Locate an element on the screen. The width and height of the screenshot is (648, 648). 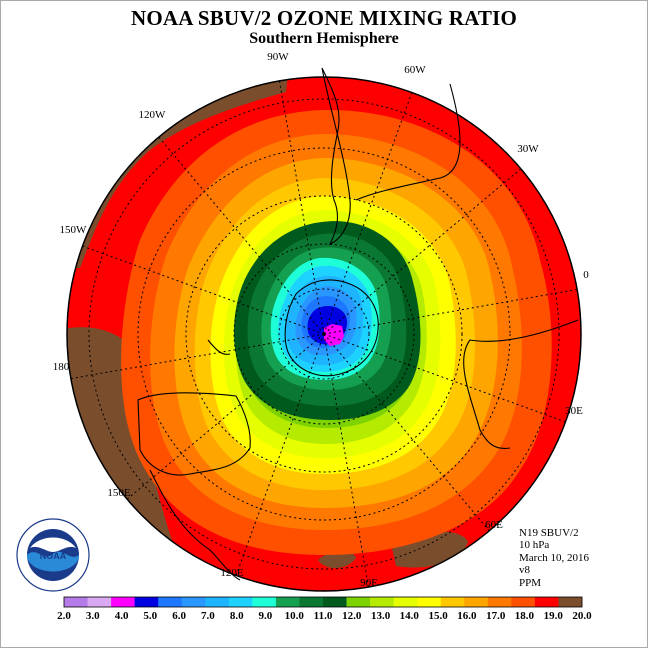
map-subtitle: Southern Hemisphere is located at coordinates (324, 38).